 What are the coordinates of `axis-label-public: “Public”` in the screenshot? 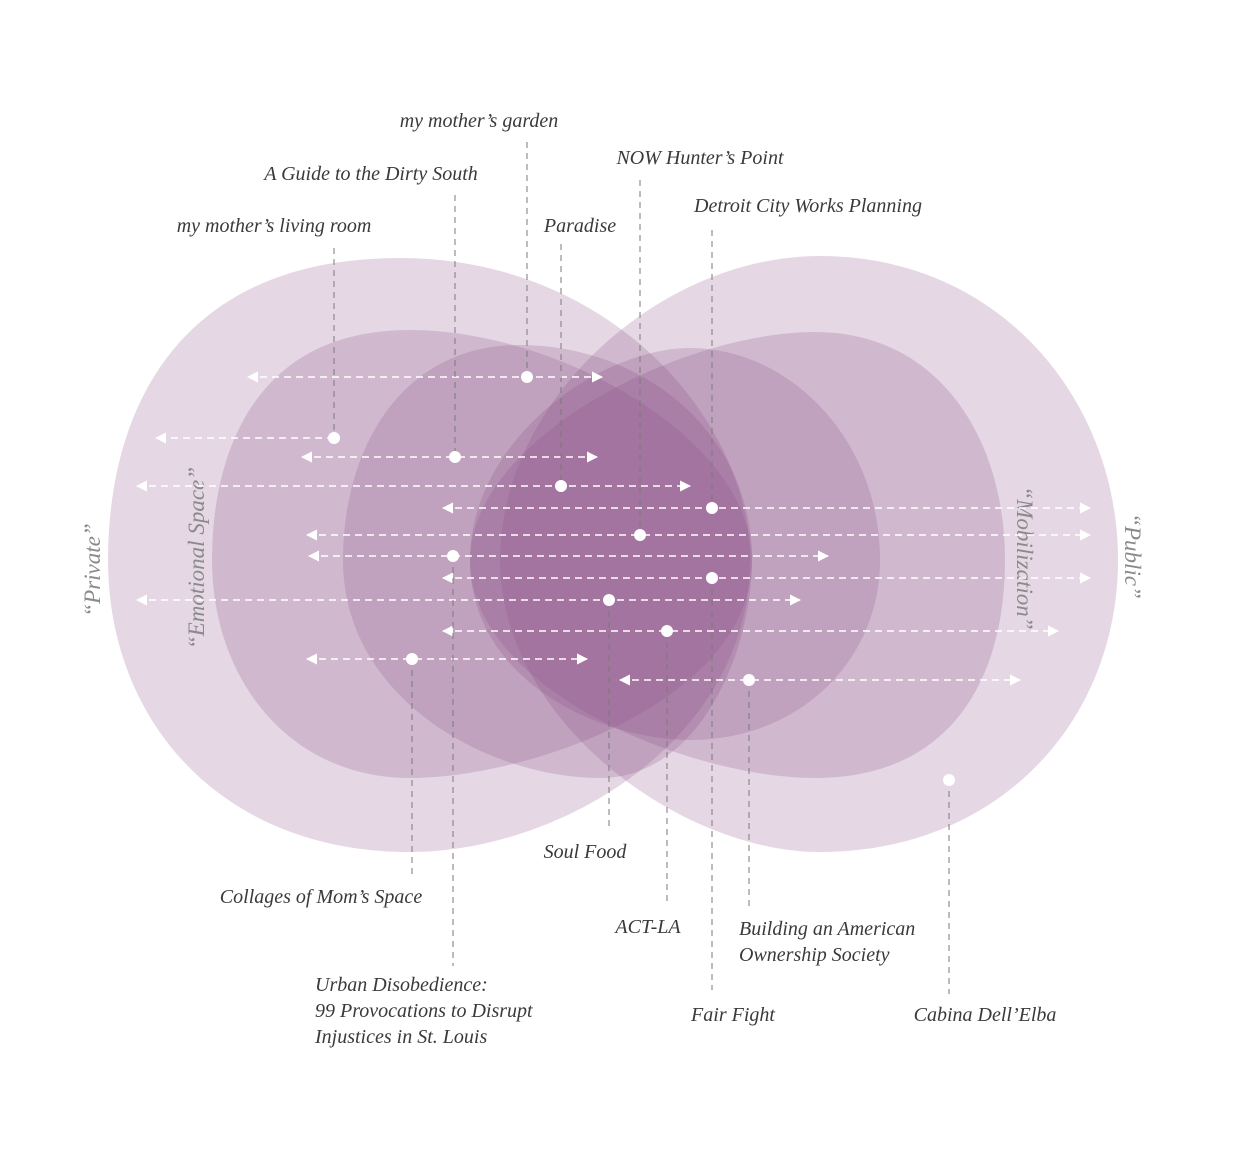 It's located at (1132, 556).